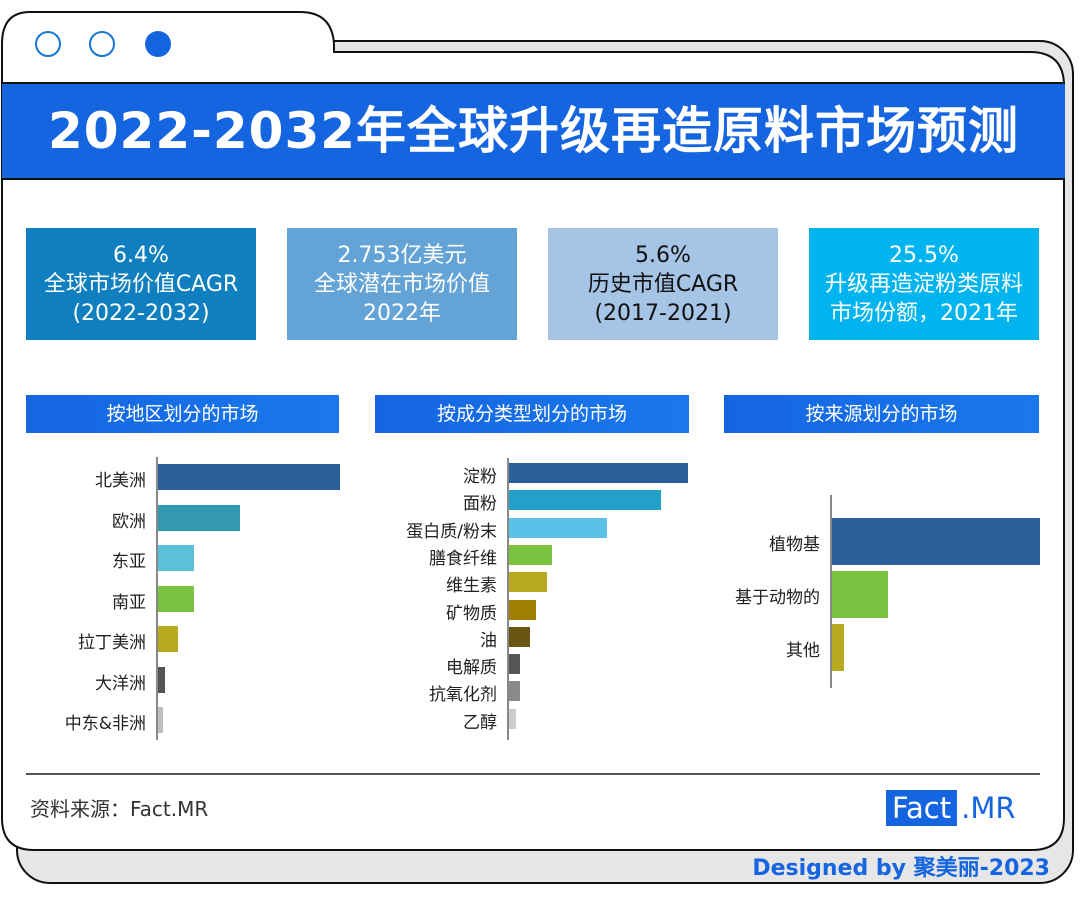 Image resolution: width=1080 pixels, height=902 pixels. I want to click on chart-2-tick-label: 面粉, so click(480, 504).